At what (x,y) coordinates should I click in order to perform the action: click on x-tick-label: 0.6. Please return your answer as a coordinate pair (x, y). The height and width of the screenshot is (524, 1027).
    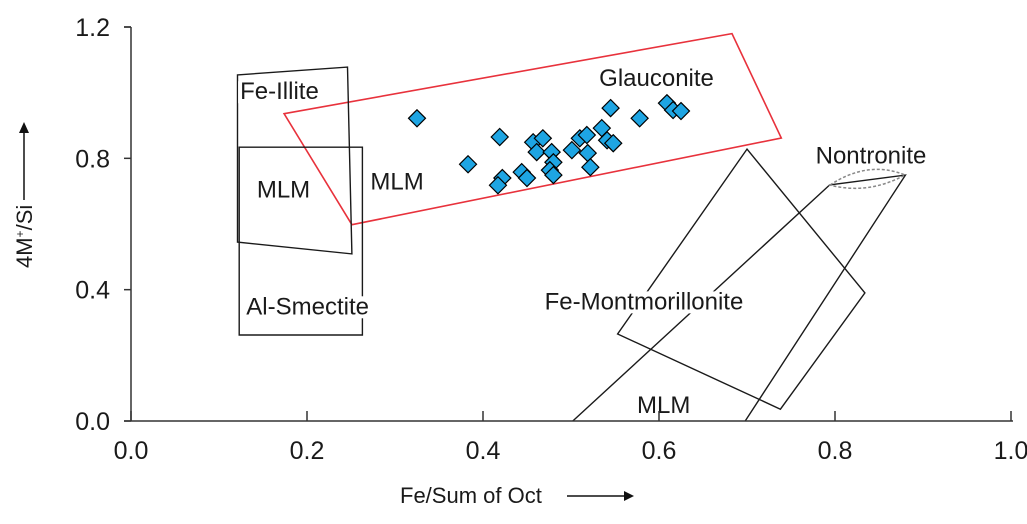
    Looking at the image, I should click on (659, 451).